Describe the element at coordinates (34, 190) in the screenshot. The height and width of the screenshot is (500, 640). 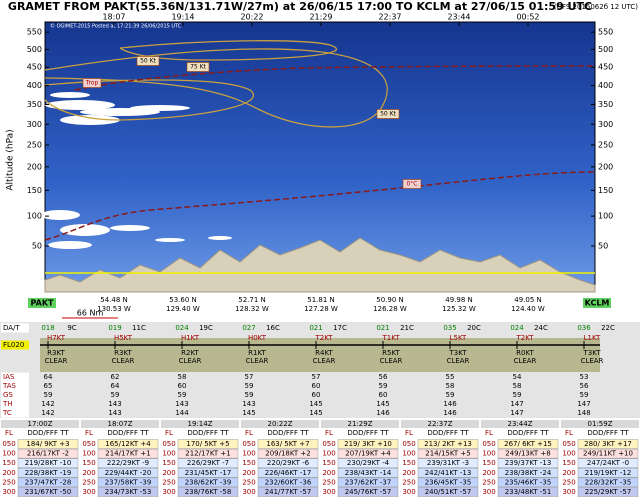
I see `y-tick-label: 150` at that location.